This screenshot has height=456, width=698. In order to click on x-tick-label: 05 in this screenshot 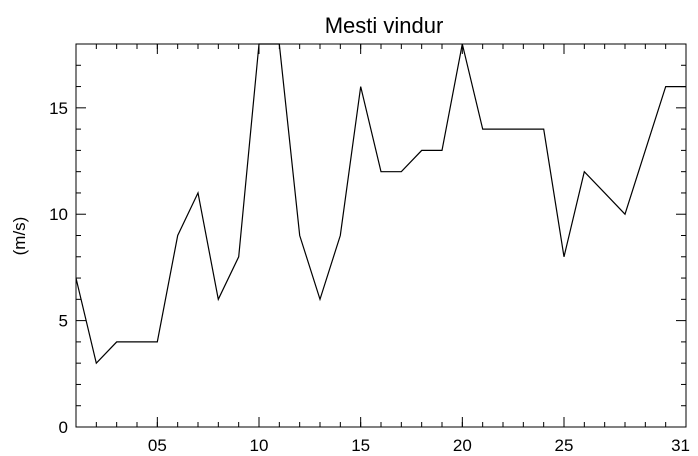, I will do `click(157, 445)`.